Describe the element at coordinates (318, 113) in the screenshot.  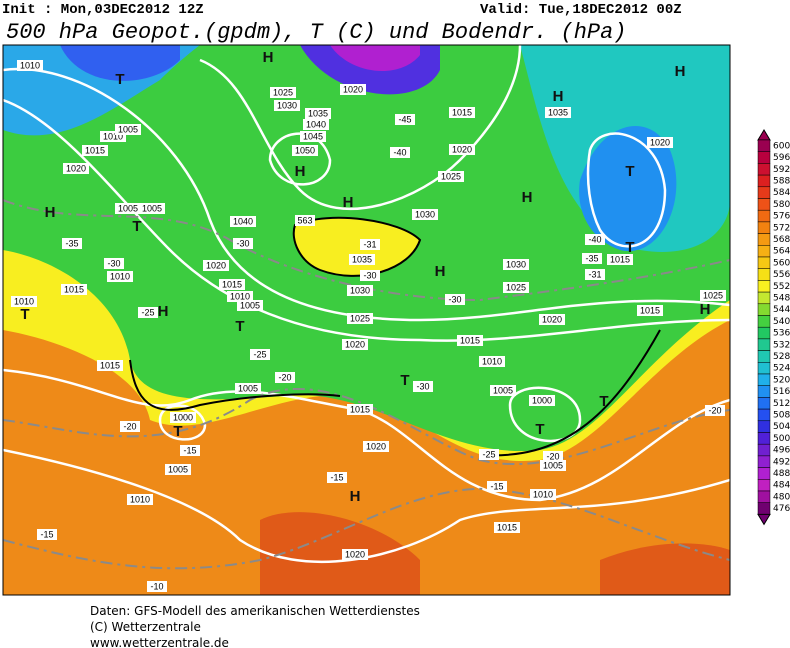
I see `contour-label: 1035` at that location.